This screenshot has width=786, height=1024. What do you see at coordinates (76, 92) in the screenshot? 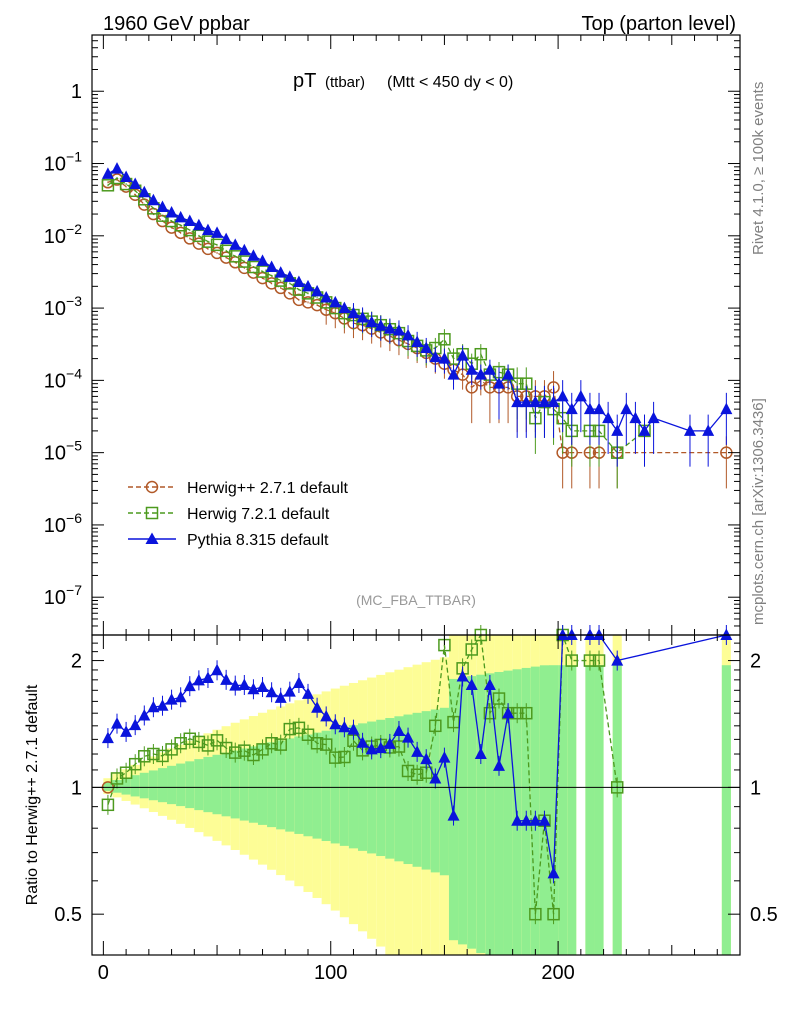
I see `main-y-tick-label: 1` at bounding box center [76, 92].